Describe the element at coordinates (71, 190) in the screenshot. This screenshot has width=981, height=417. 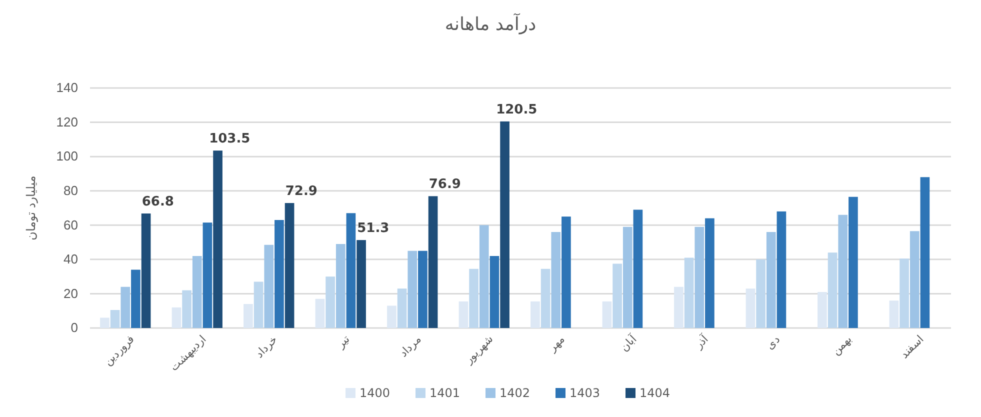
I see `y-tick-label: 80` at that location.